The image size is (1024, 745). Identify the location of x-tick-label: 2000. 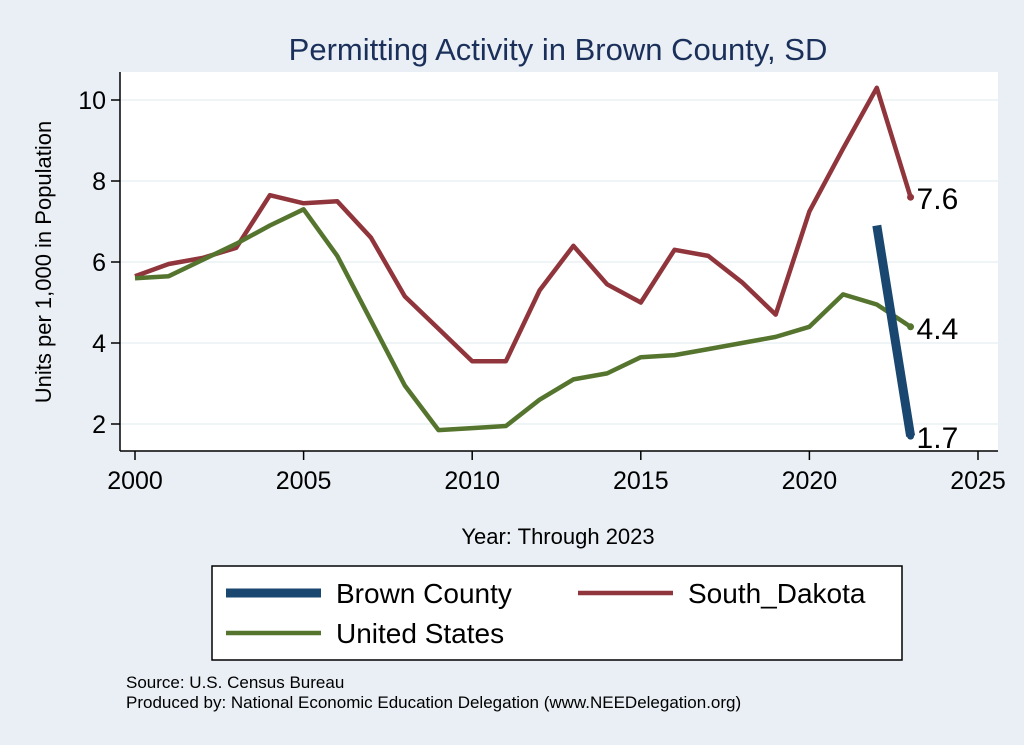
(135, 481).